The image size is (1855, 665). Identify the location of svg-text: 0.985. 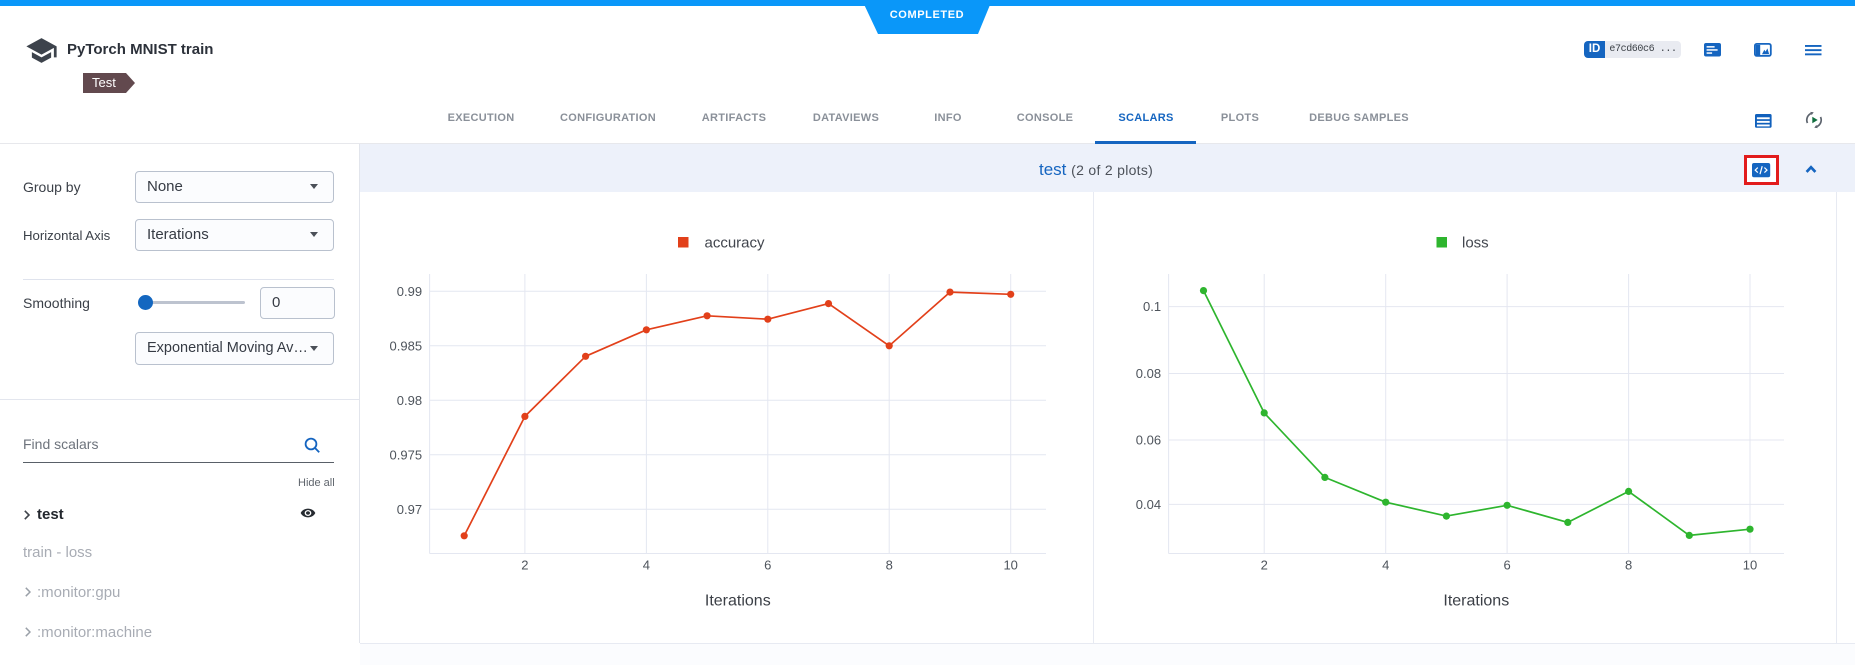
(406, 345).